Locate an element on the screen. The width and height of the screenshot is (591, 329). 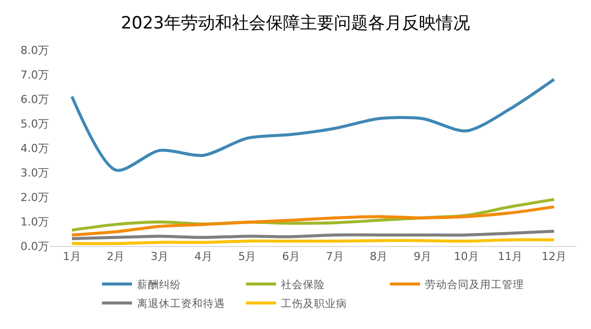
y-tick-label: 3.0万 is located at coordinates (34, 173).